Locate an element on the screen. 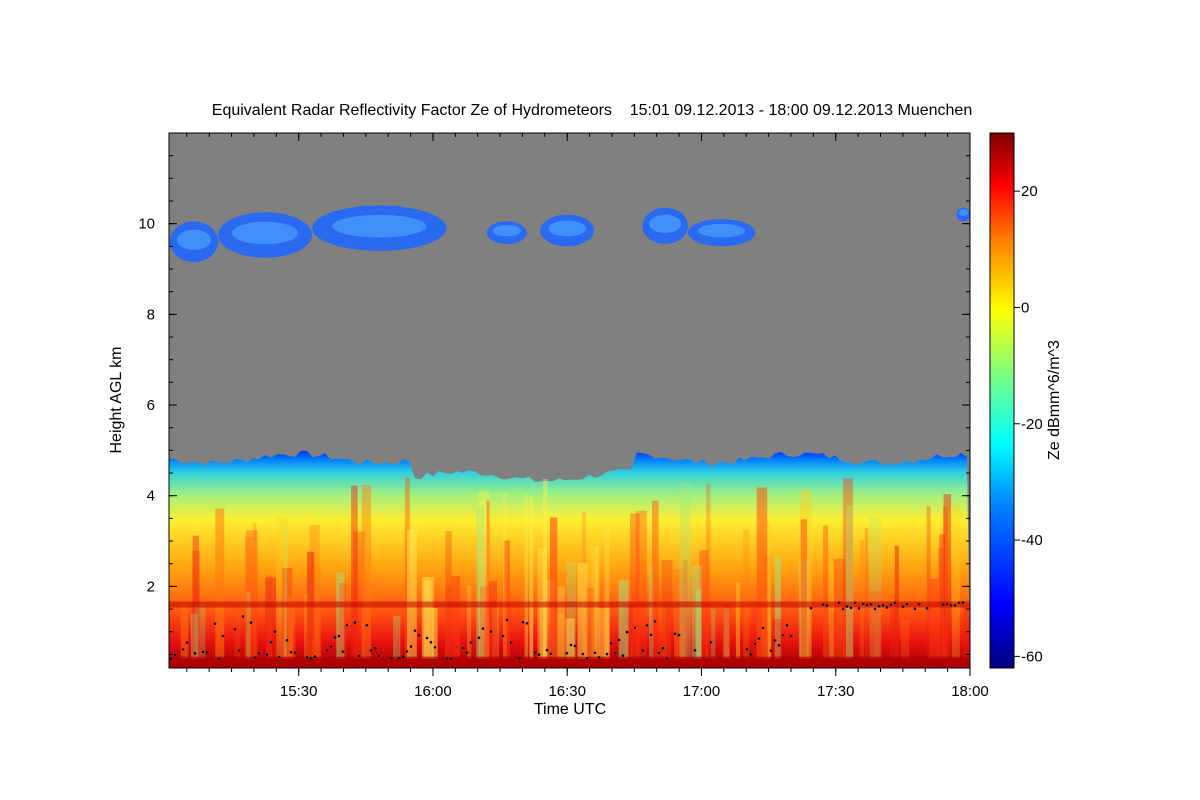  x-tick-label: 17:00 is located at coordinates (702, 691).